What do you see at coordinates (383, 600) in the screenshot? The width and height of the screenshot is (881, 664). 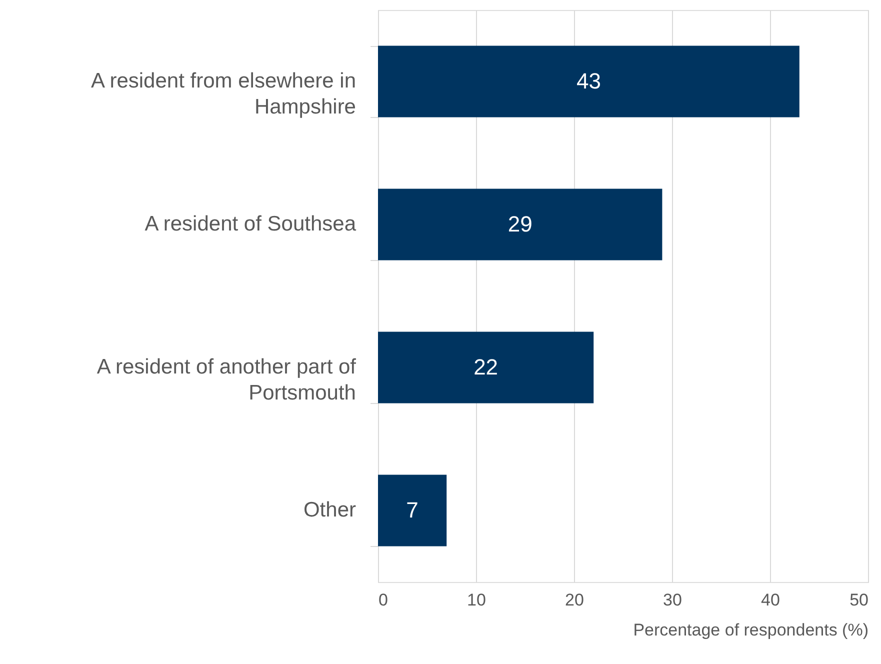 I see `x-tick-label: 0` at bounding box center [383, 600].